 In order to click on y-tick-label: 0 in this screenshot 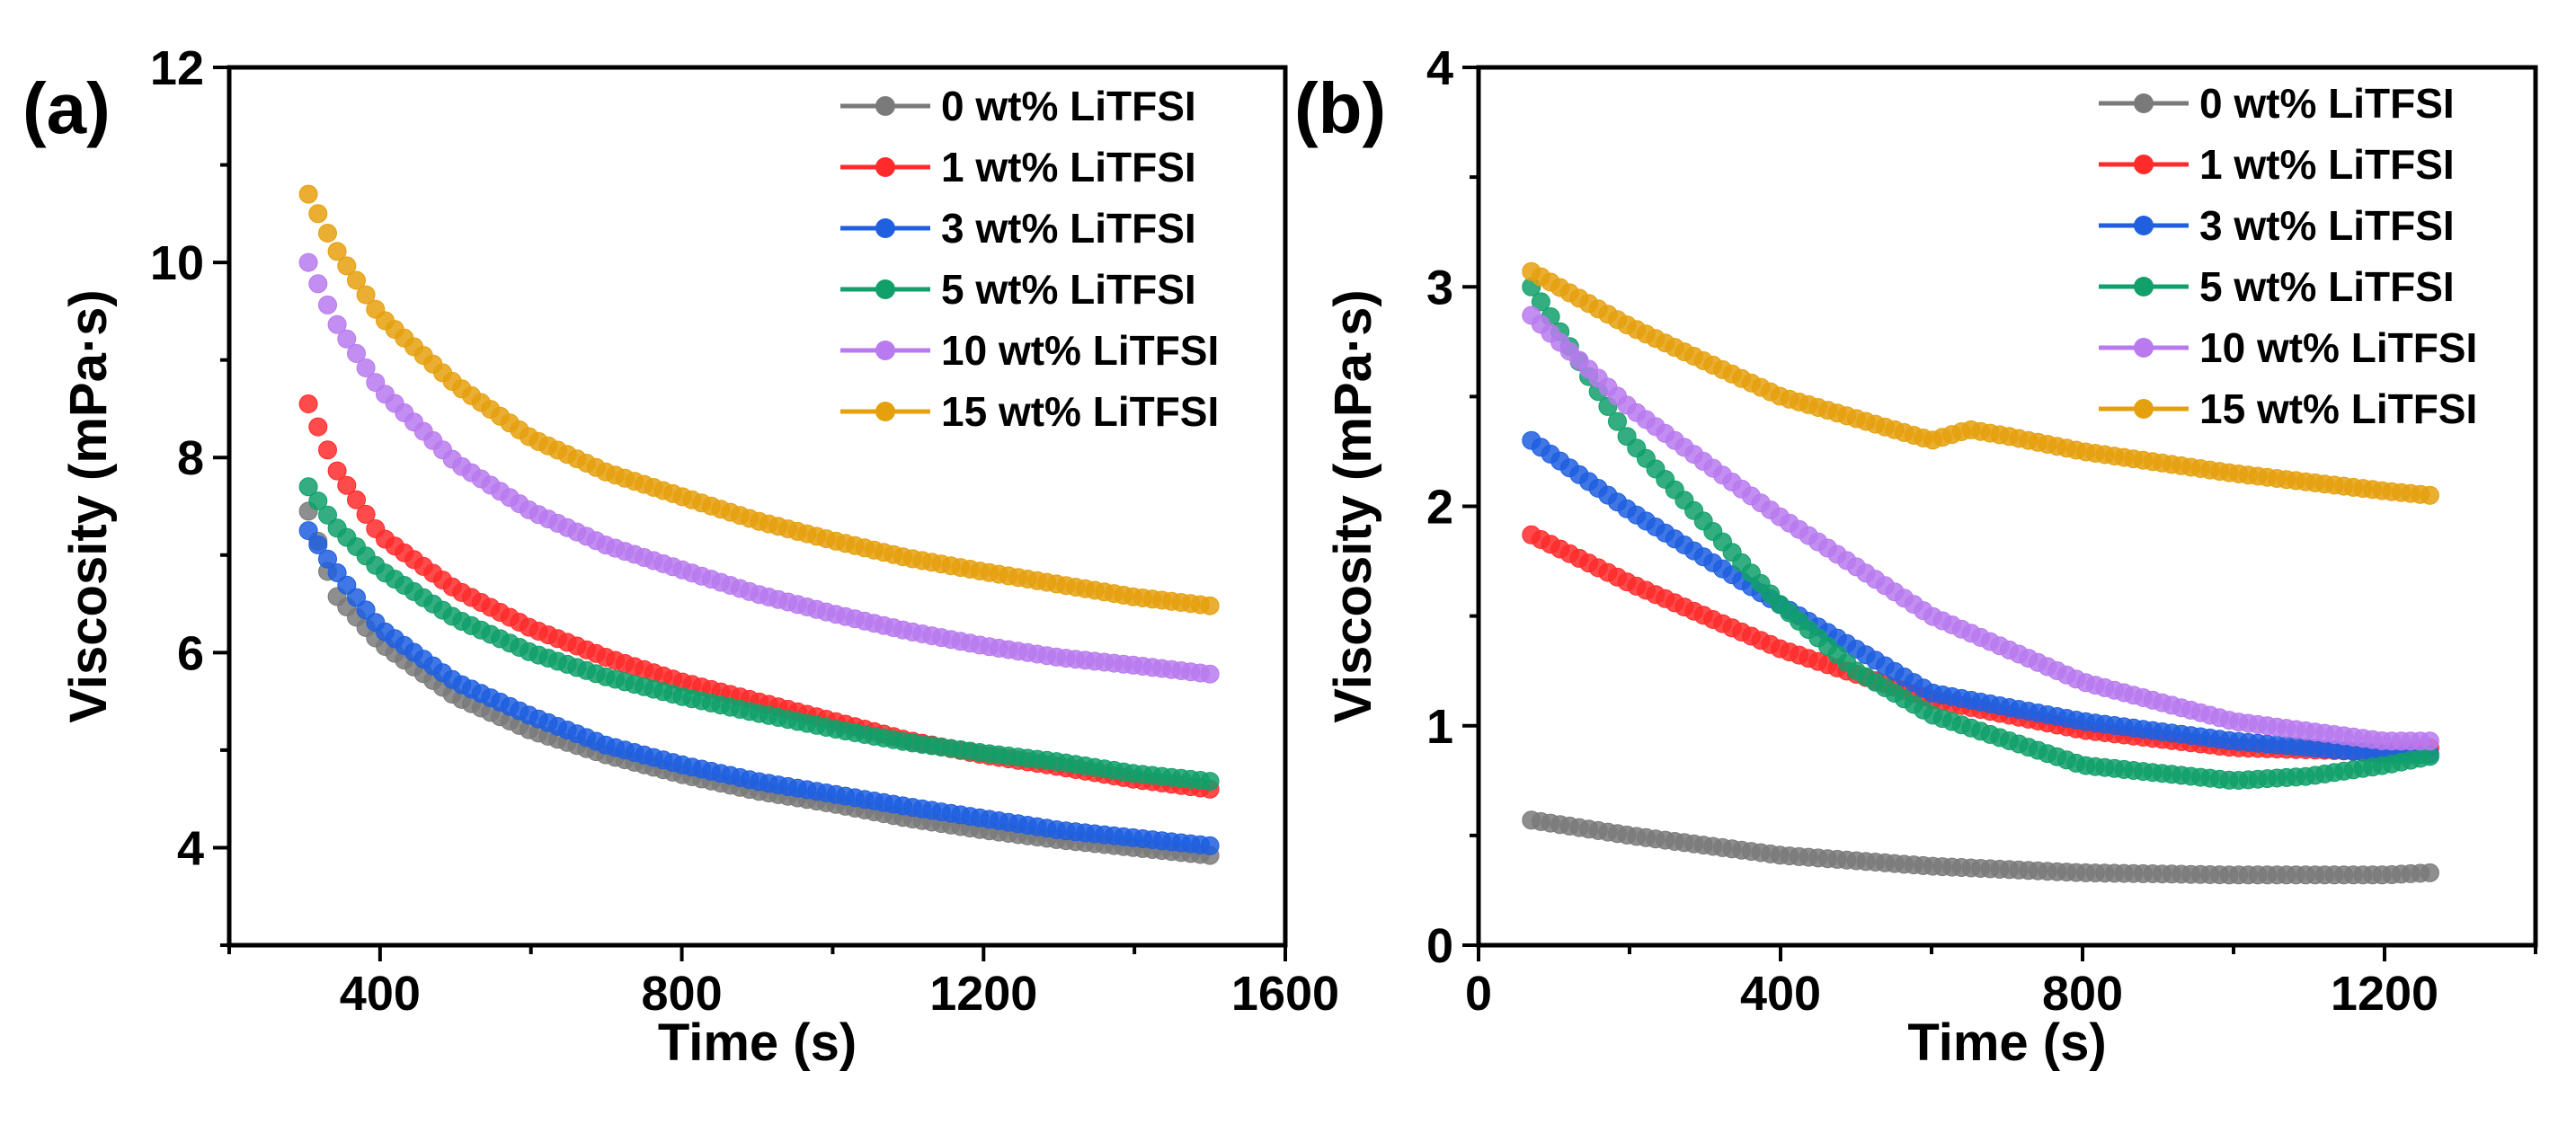, I will do `click(1439, 946)`.